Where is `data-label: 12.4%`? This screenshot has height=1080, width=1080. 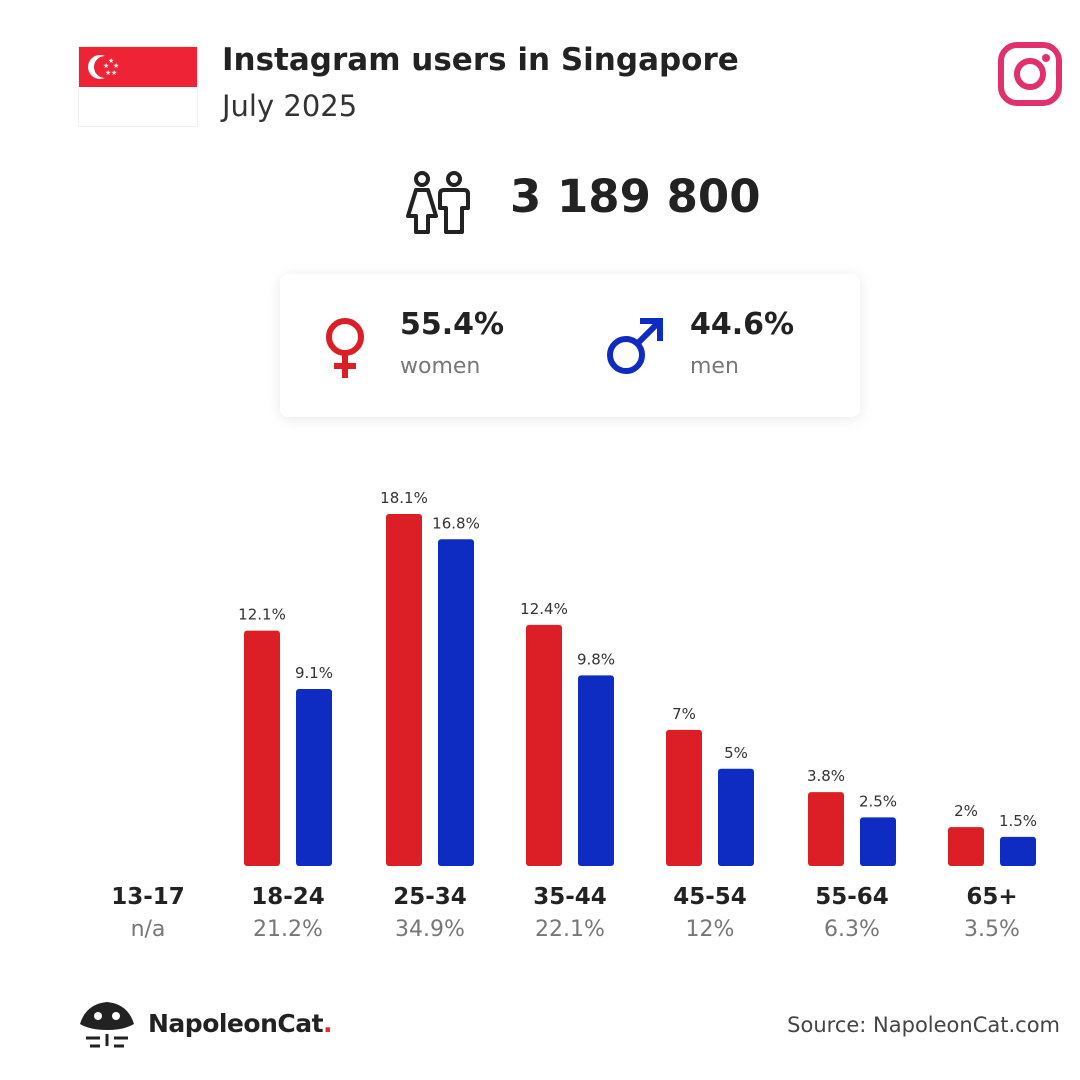
data-label: 12.4% is located at coordinates (544, 609).